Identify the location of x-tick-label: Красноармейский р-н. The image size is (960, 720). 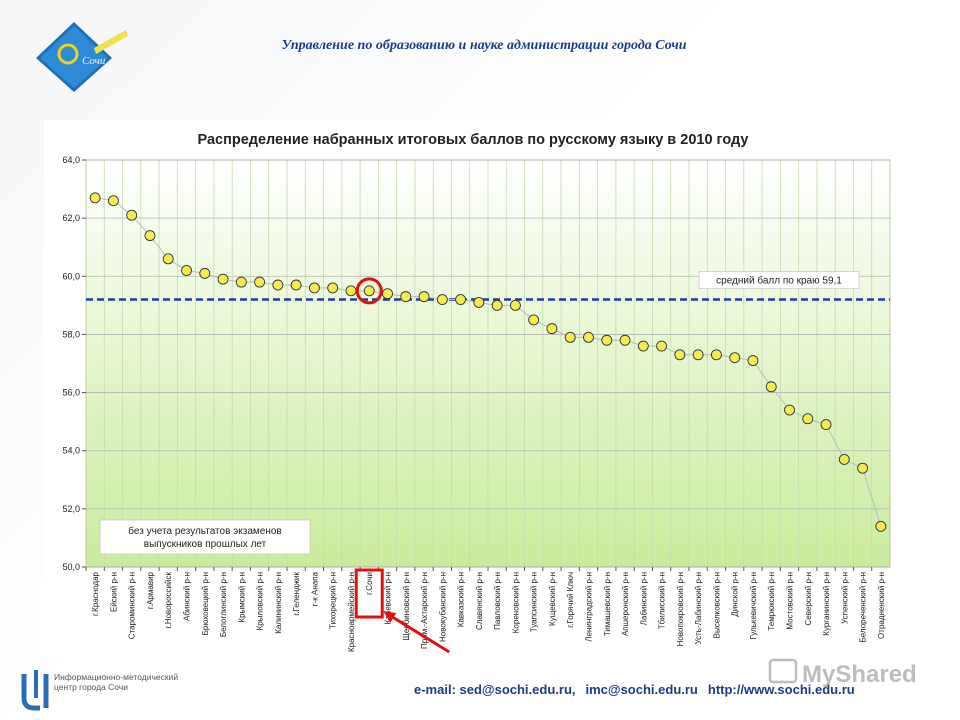
(351, 612).